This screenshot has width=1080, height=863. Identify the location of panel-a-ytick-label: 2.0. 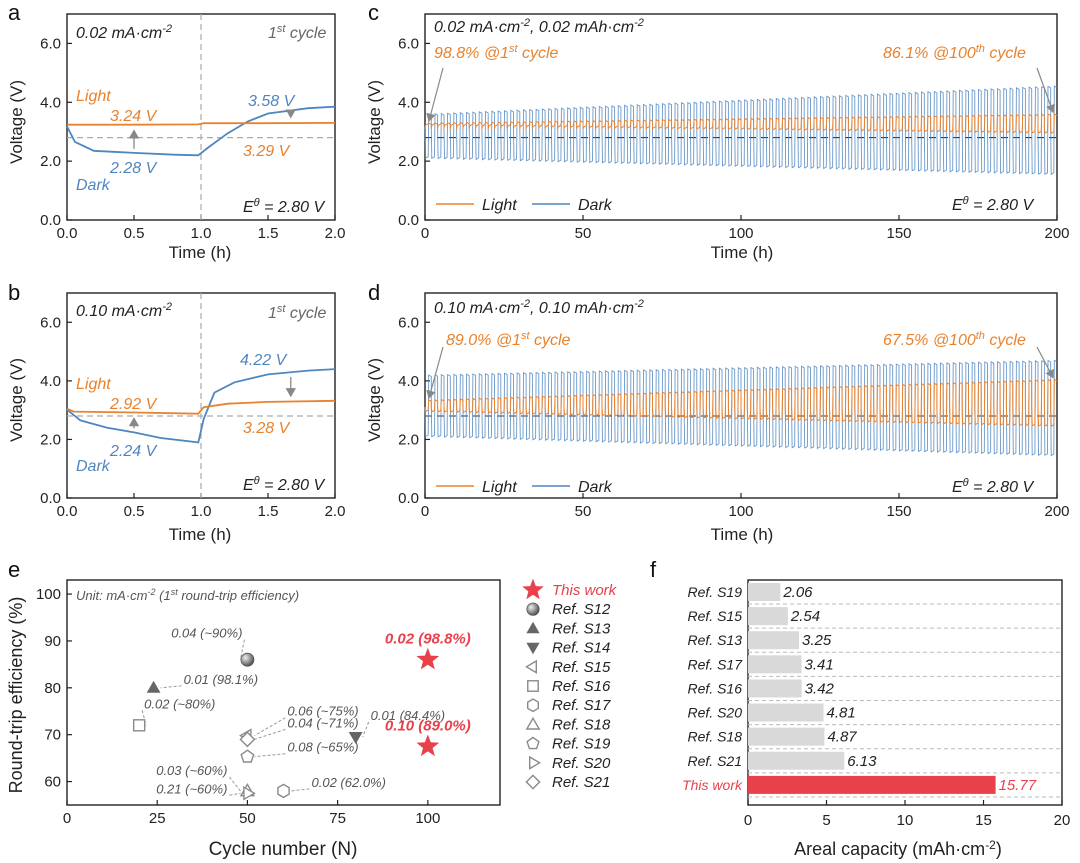
(50, 161).